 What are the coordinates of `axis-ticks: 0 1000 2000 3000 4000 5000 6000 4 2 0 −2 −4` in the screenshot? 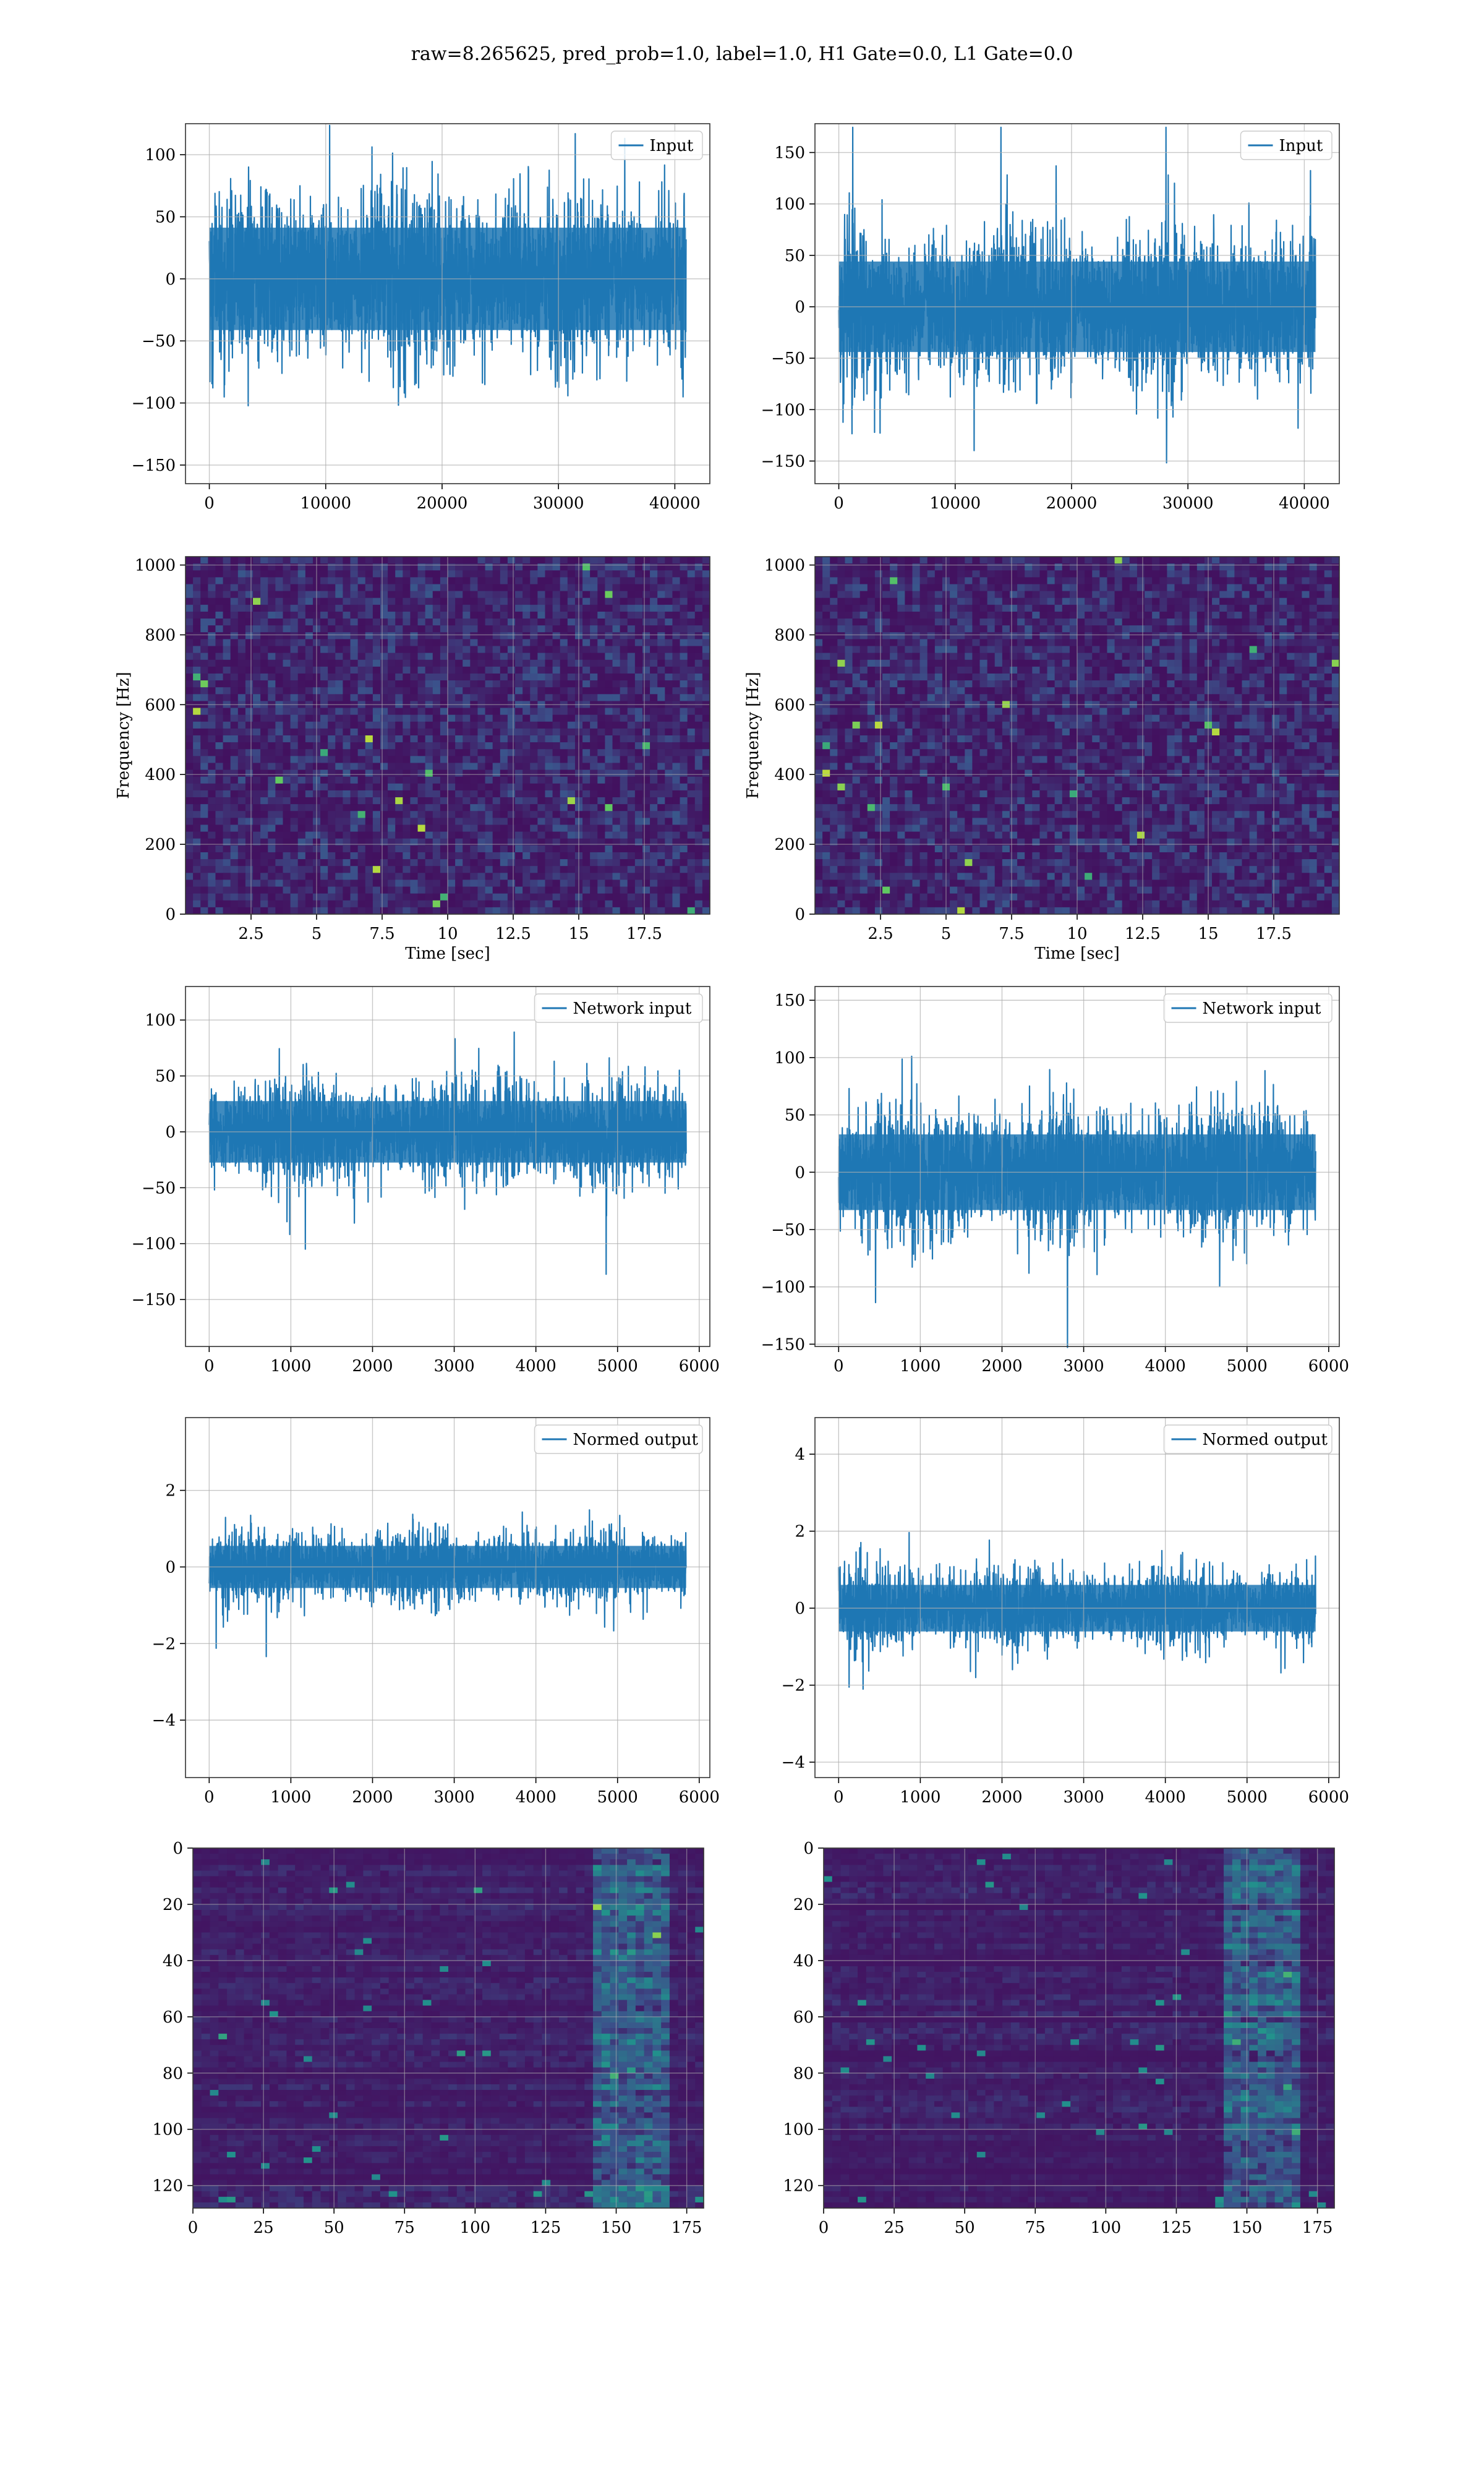 It's located at (1065, 1626).